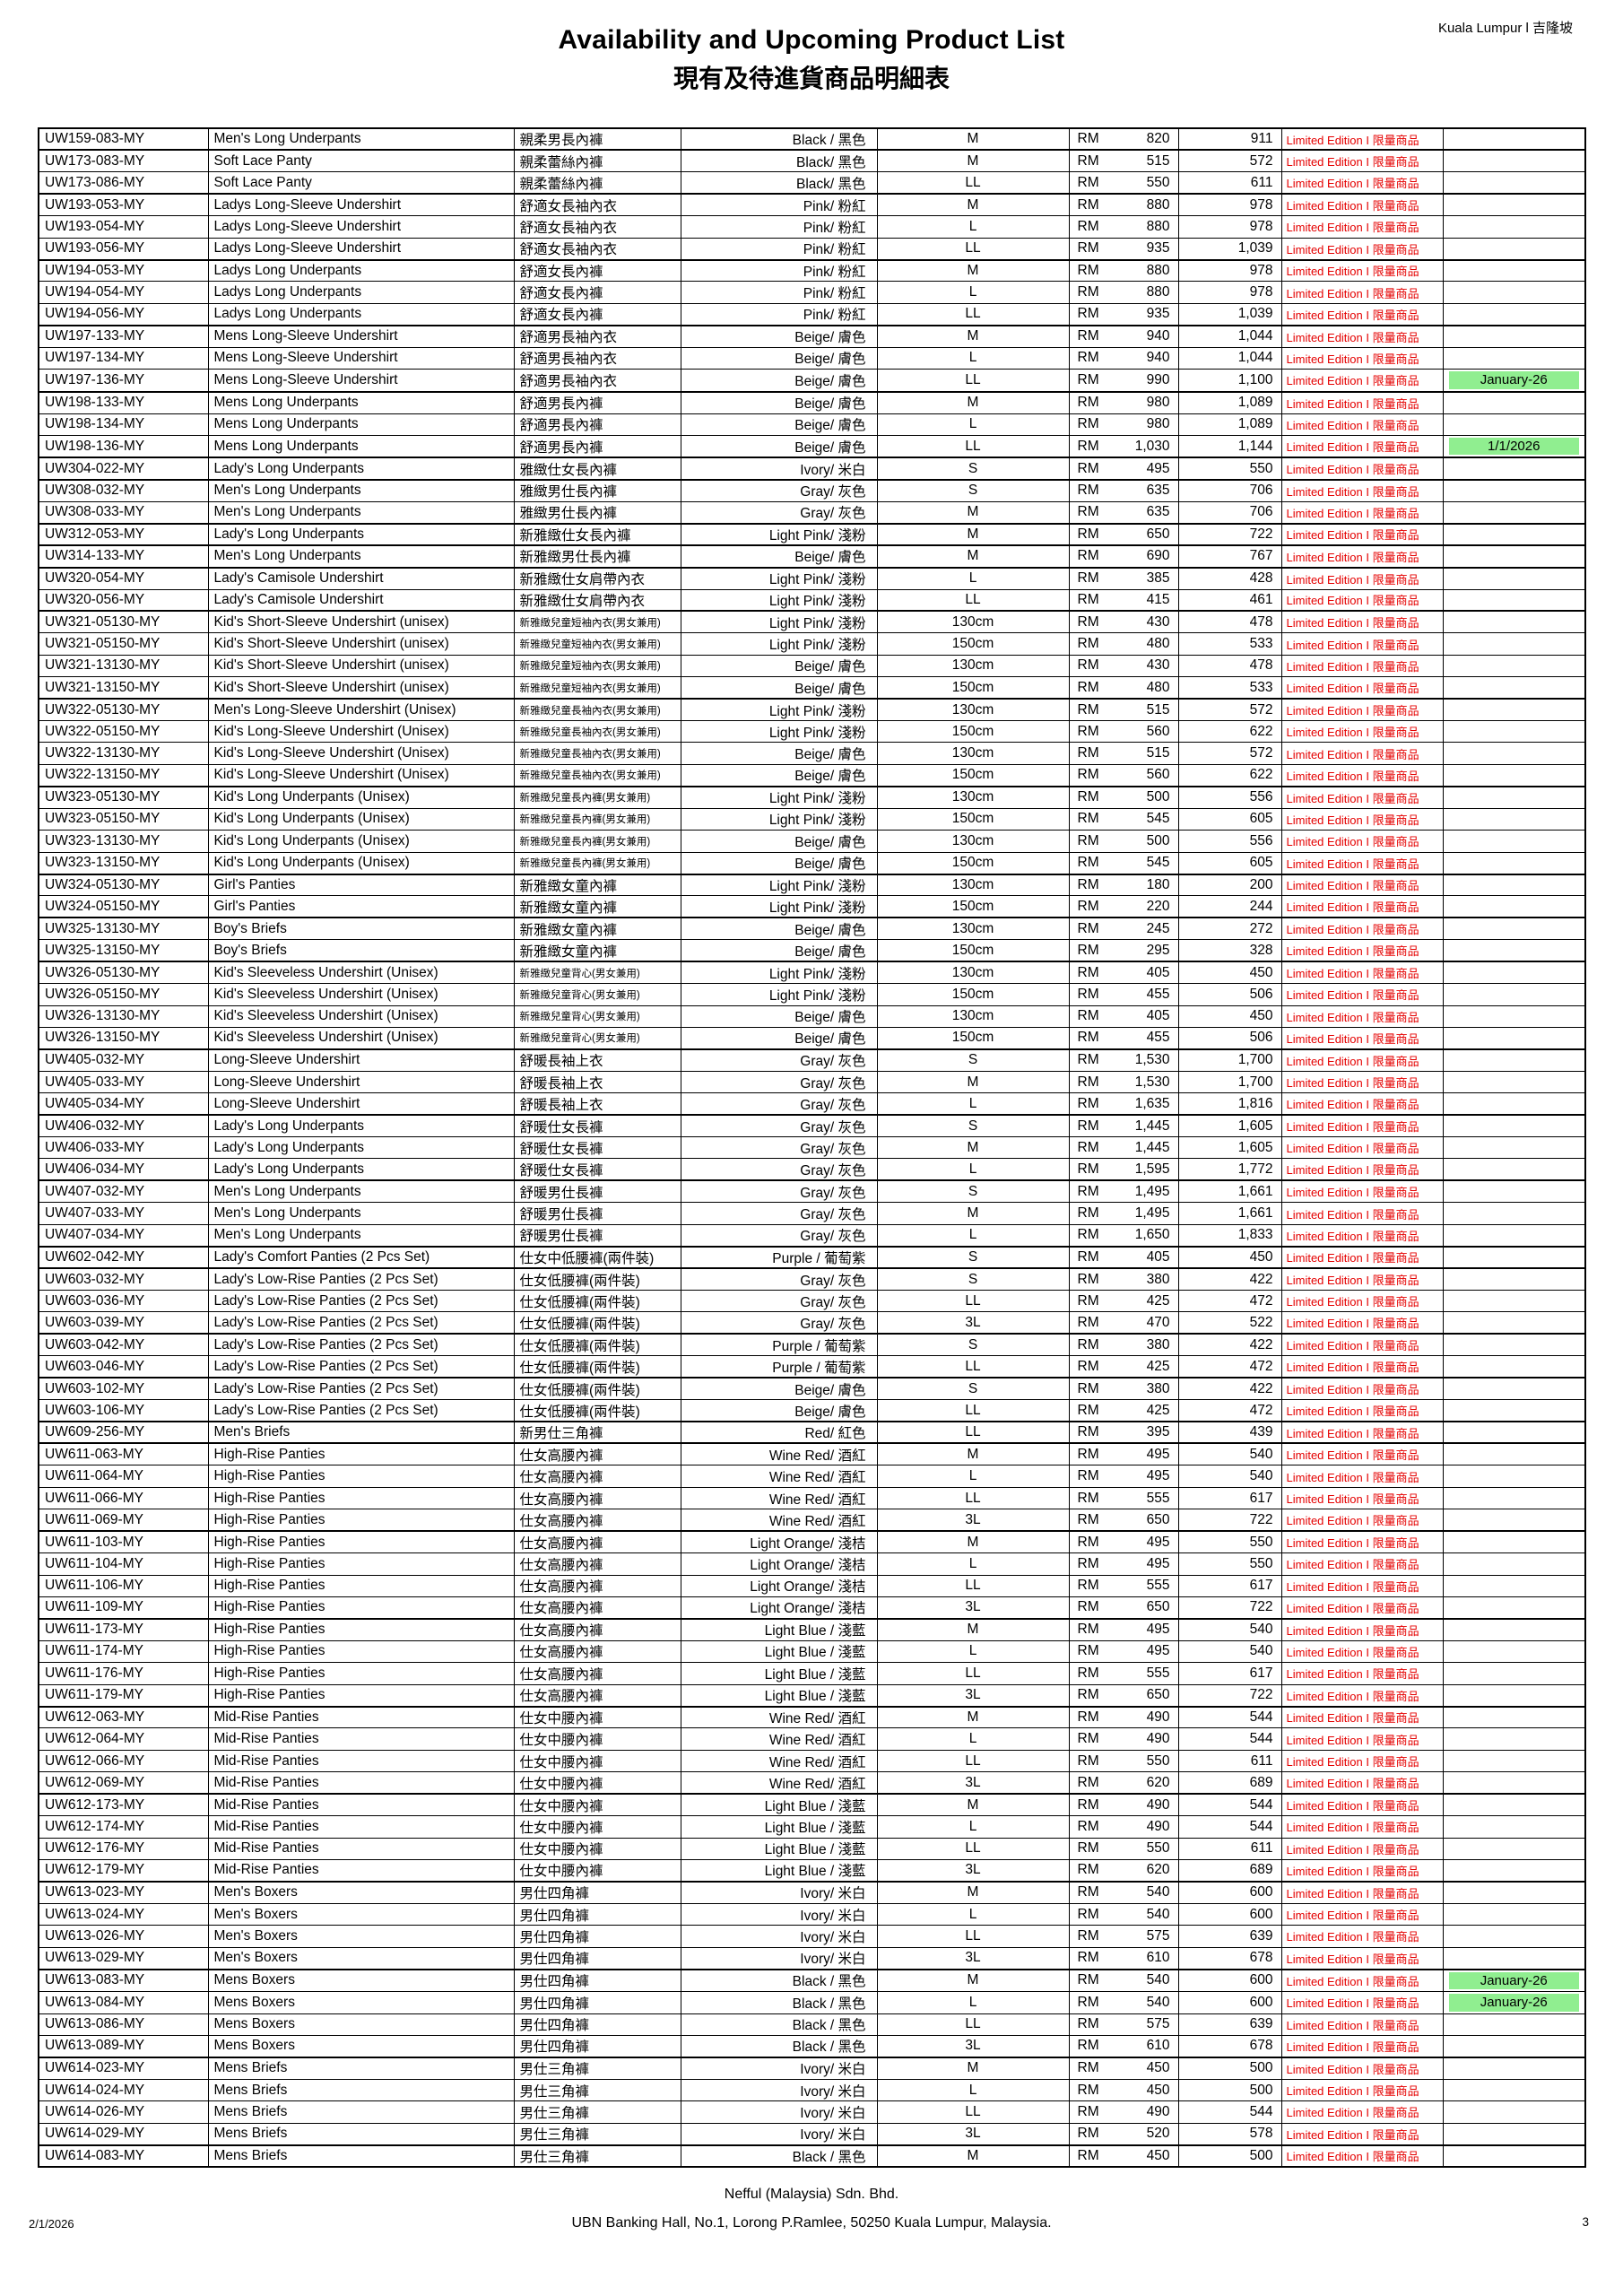  What do you see at coordinates (1513, 1980) in the screenshot?
I see `availability-date-highlight: January-26` at bounding box center [1513, 1980].